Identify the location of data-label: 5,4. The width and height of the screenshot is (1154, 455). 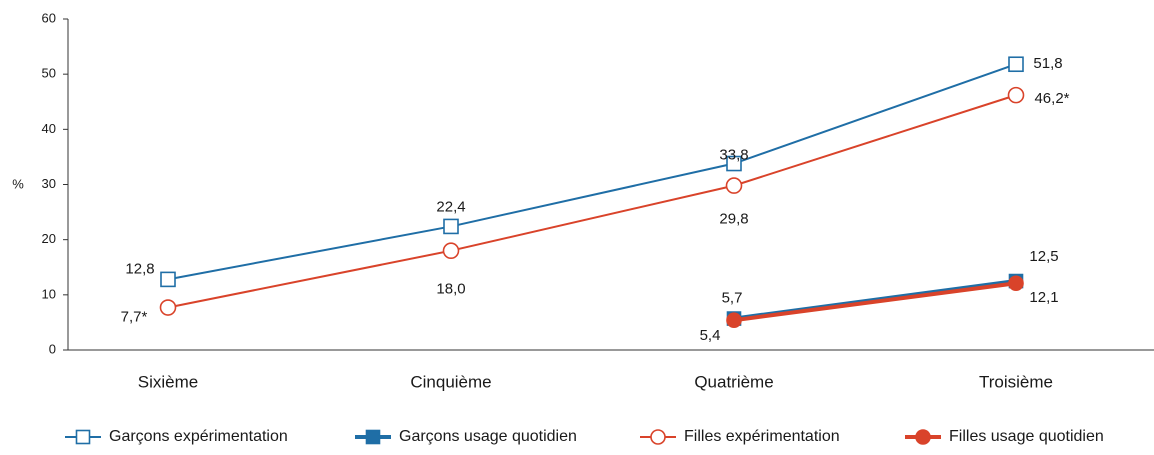
(710, 335).